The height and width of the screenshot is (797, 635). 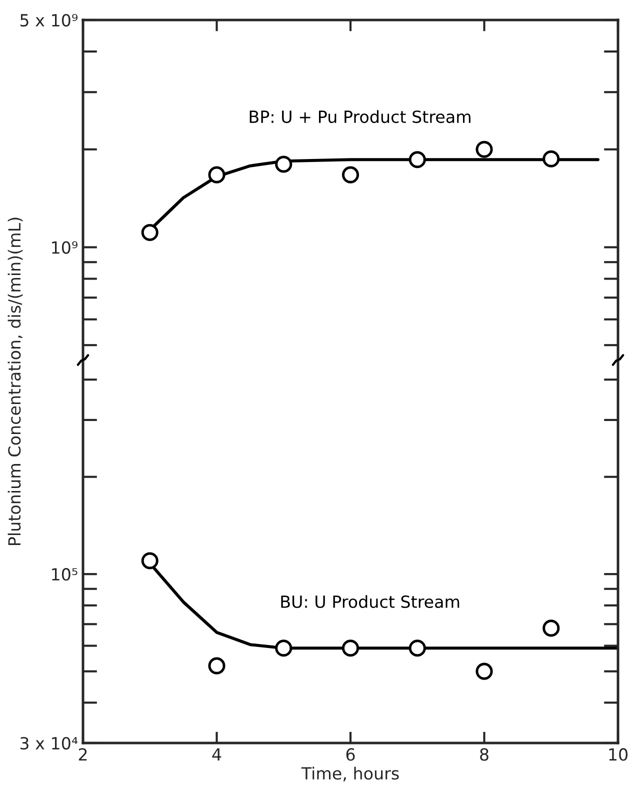 What do you see at coordinates (49, 743) in the screenshot?
I see `y-tick-label: 3 x 10⁴` at bounding box center [49, 743].